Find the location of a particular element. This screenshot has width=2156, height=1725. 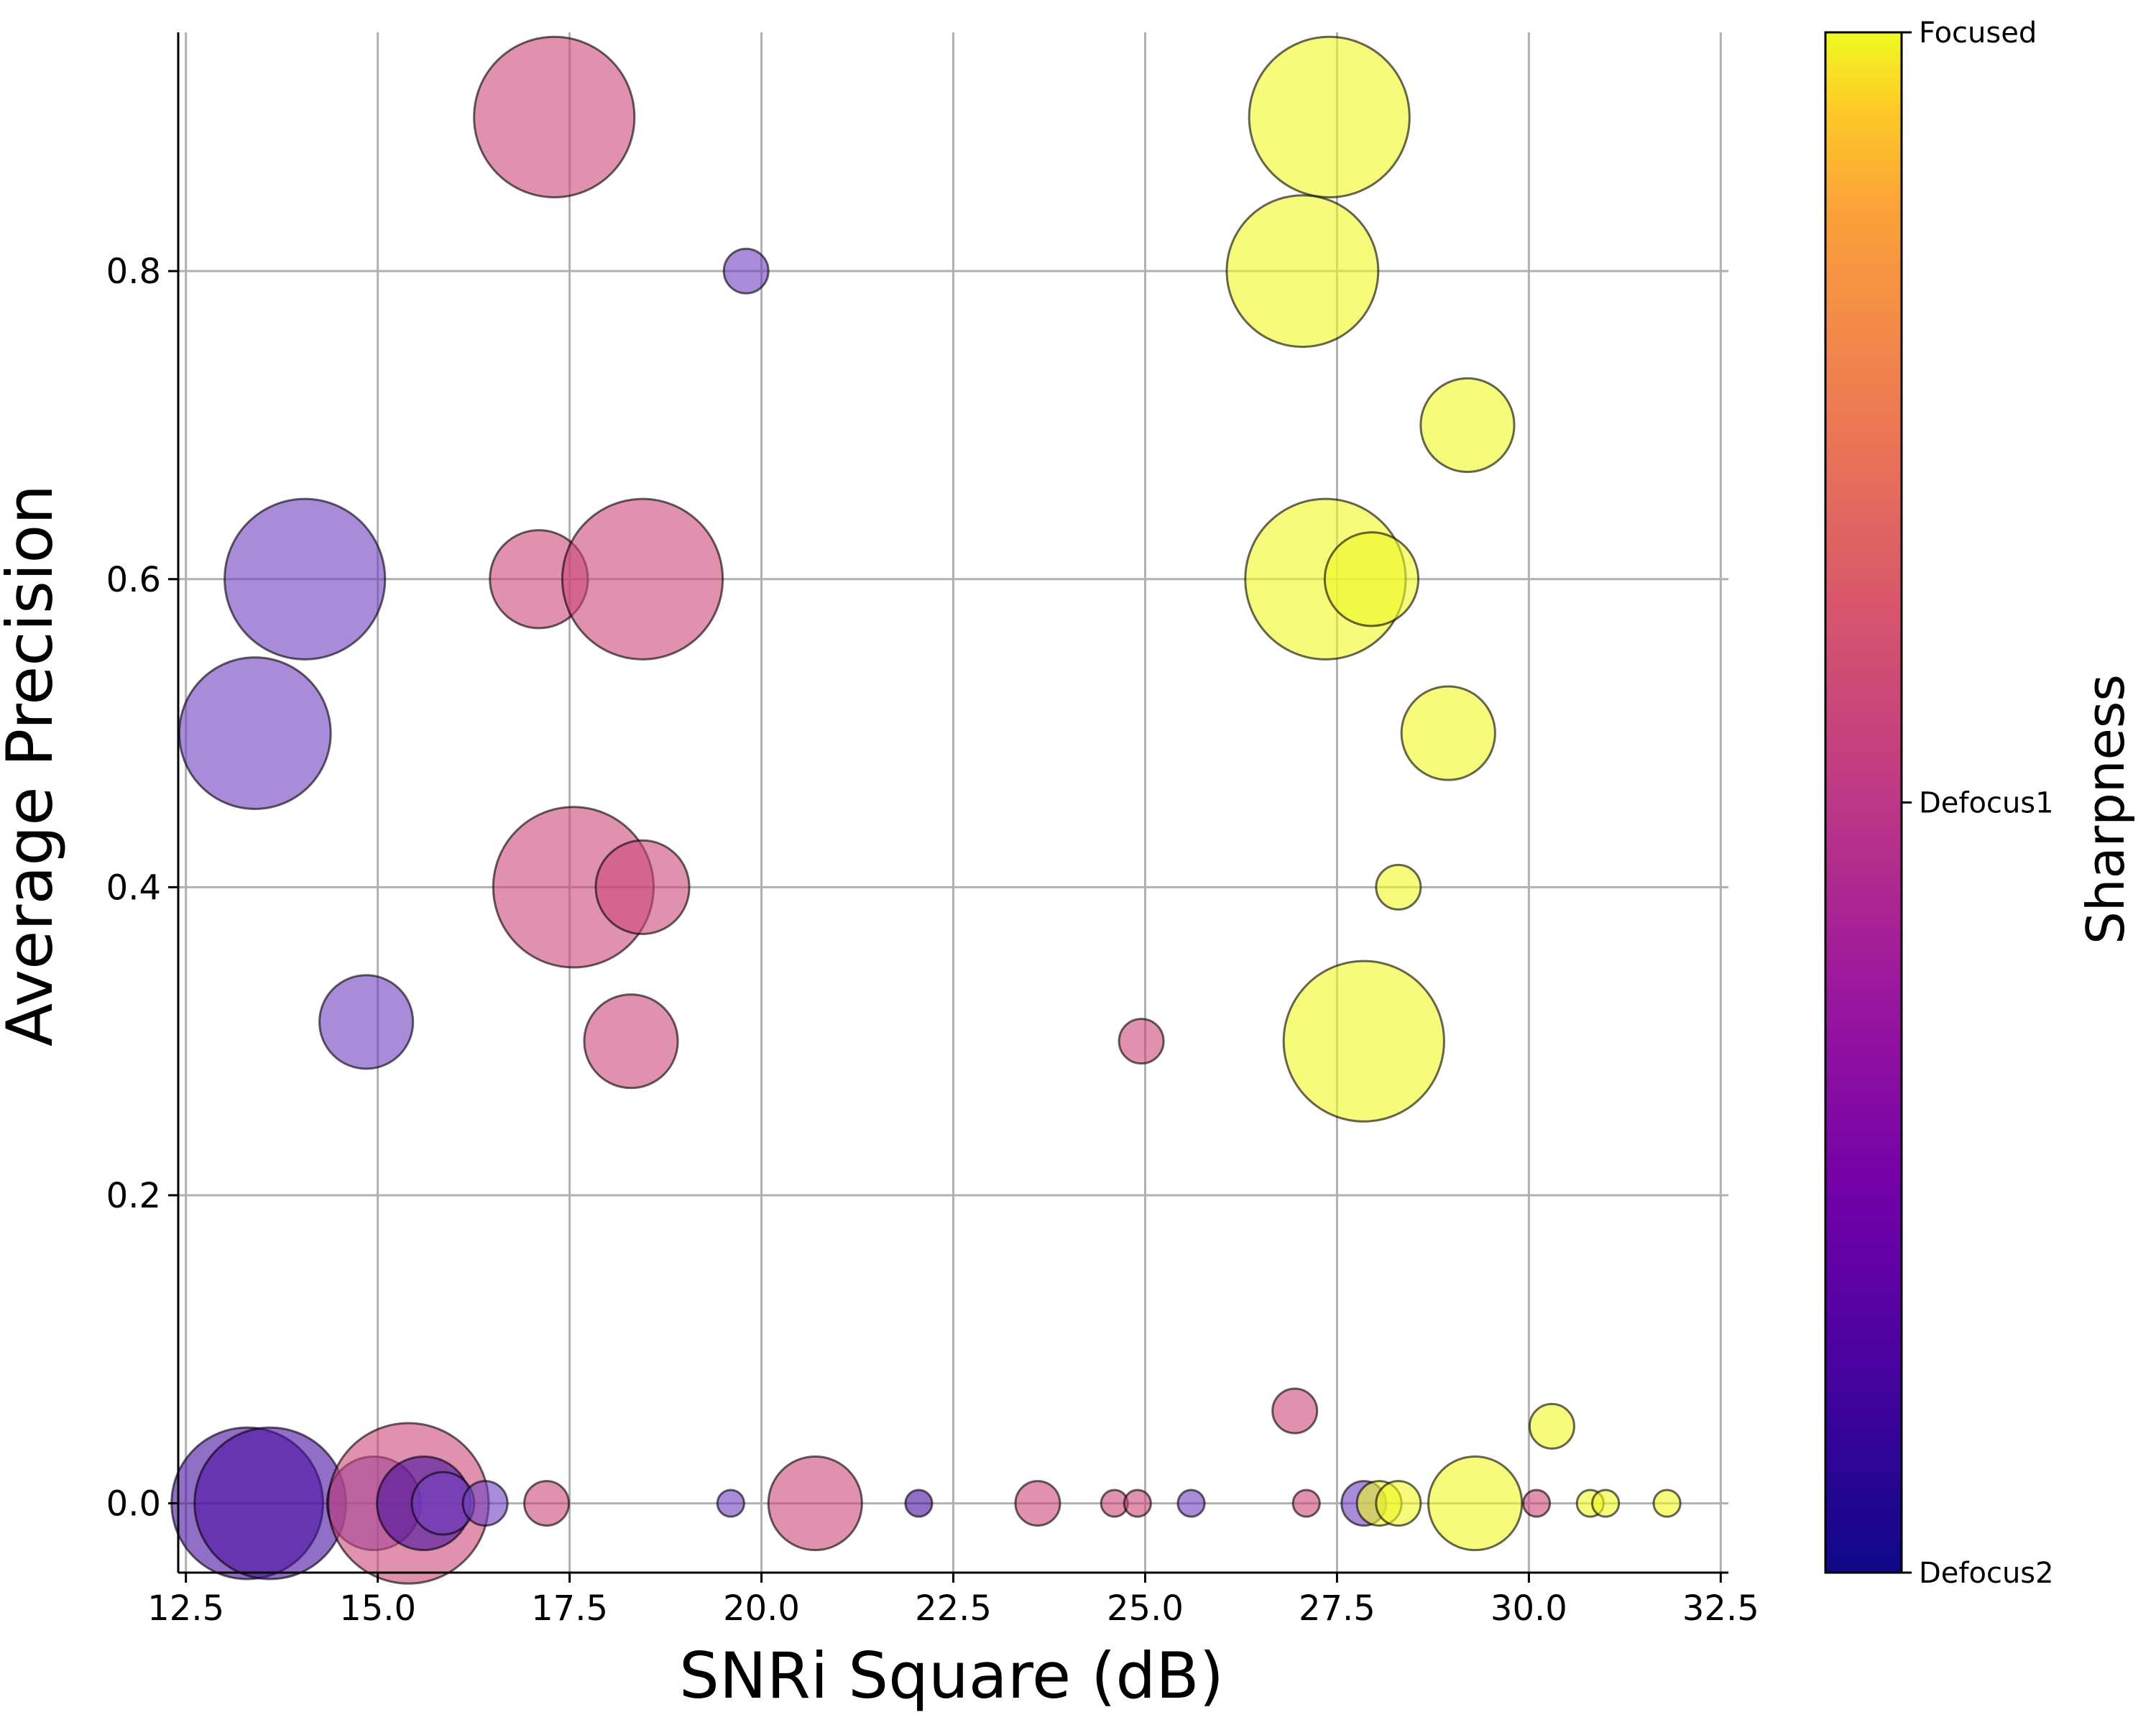

x-tick-label: 32.5 is located at coordinates (1720, 1608).